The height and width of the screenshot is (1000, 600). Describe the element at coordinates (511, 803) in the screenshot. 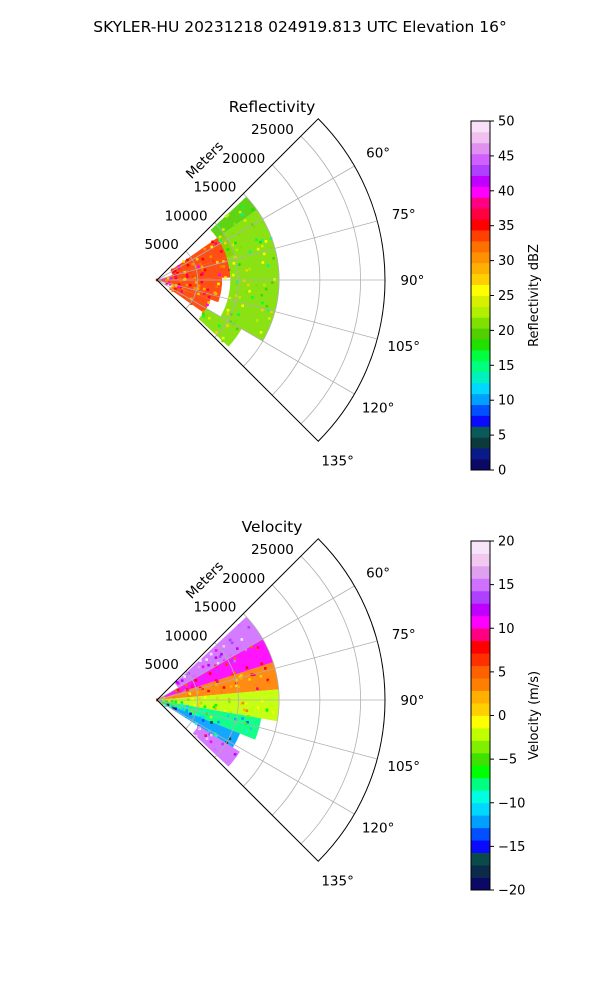

I see `colorbar-tick-label: −10` at that location.